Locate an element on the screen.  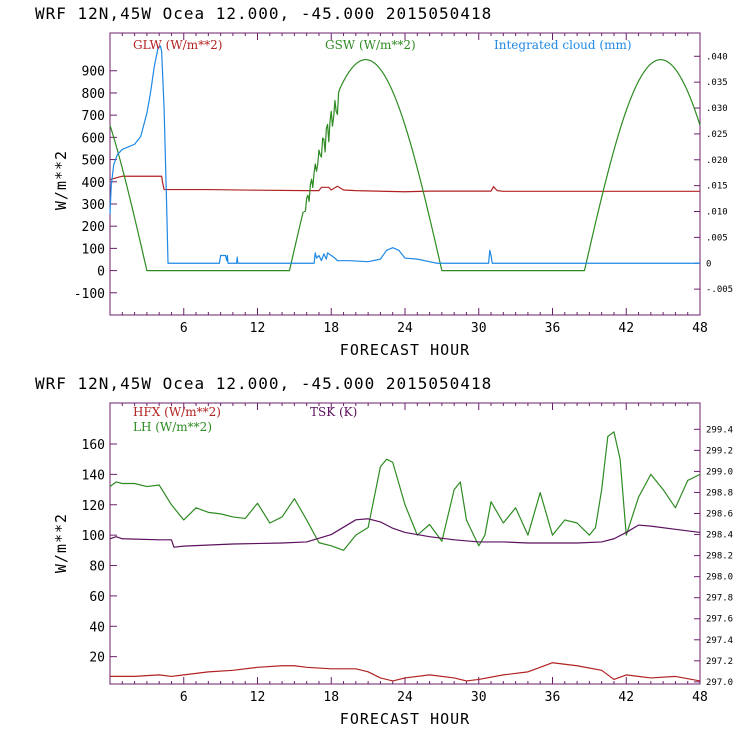
legend-tsk: TSK (K) is located at coordinates (333, 412).